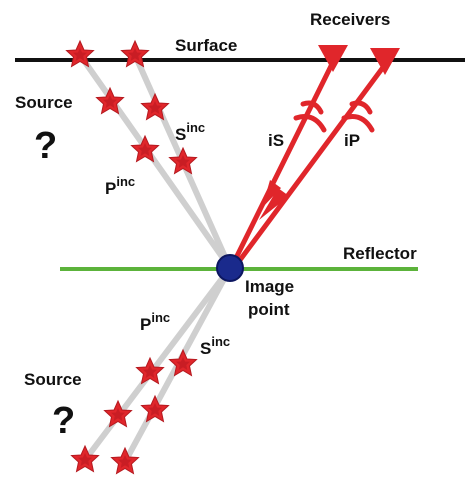 This screenshot has height=483, width=465. What do you see at coordinates (352, 140) in the screenshot?
I see `label: iP` at bounding box center [352, 140].